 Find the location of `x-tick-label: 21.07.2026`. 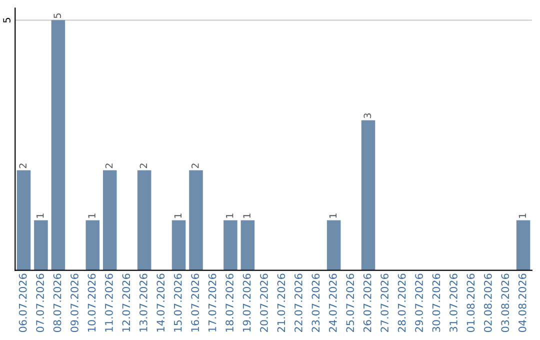

x-tick-label: 21.07.2026 is located at coordinates (281, 303).